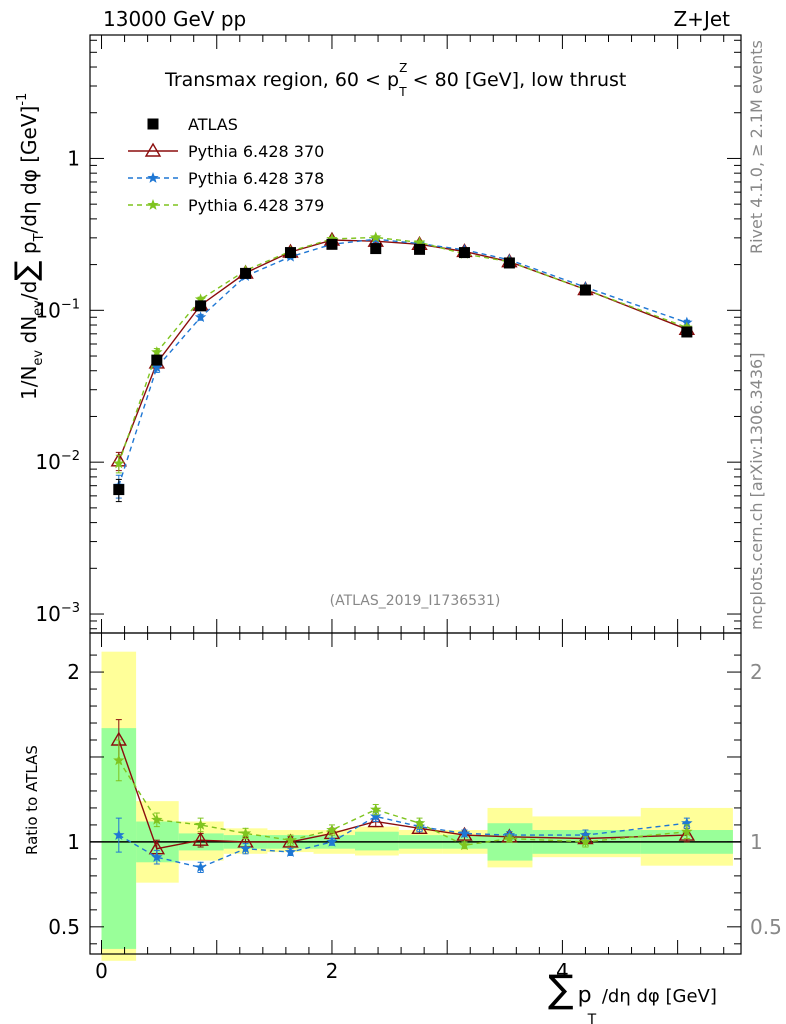  I want to click on x-tick-label-2: 4, so click(562, 971).